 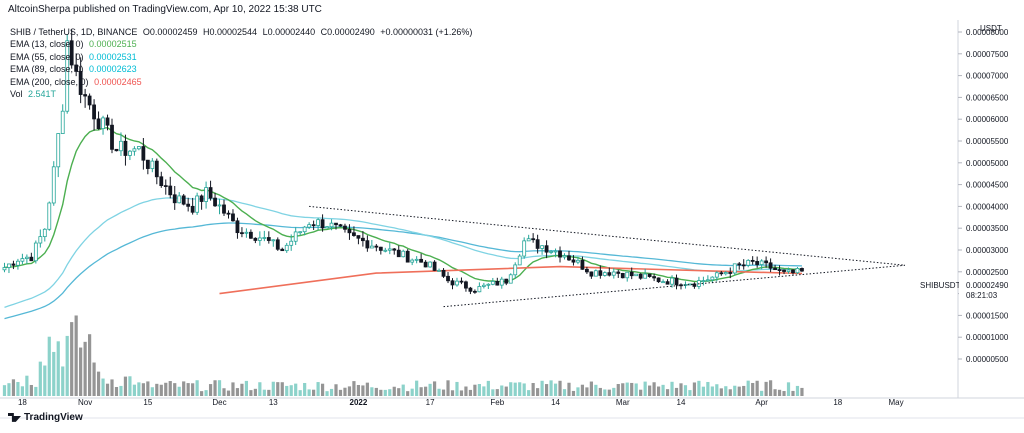 I want to click on tradingview-logo: TradingView, so click(x=45, y=417).